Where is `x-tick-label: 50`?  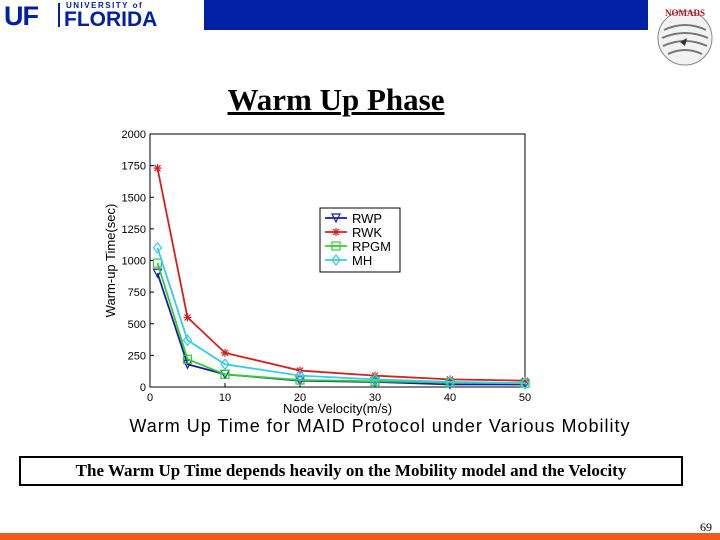
x-tick-label: 50 is located at coordinates (525, 398).